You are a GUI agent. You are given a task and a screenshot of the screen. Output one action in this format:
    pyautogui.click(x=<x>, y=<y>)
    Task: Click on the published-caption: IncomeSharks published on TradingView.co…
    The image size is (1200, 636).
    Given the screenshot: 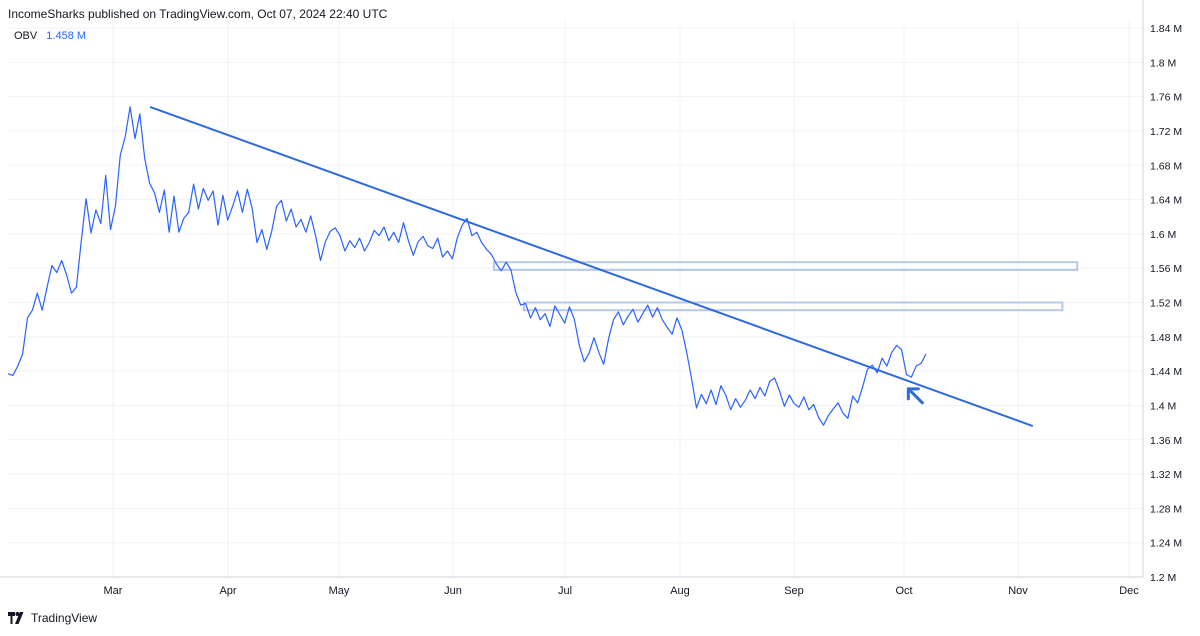 What is the action you would take?
    pyautogui.click(x=198, y=14)
    